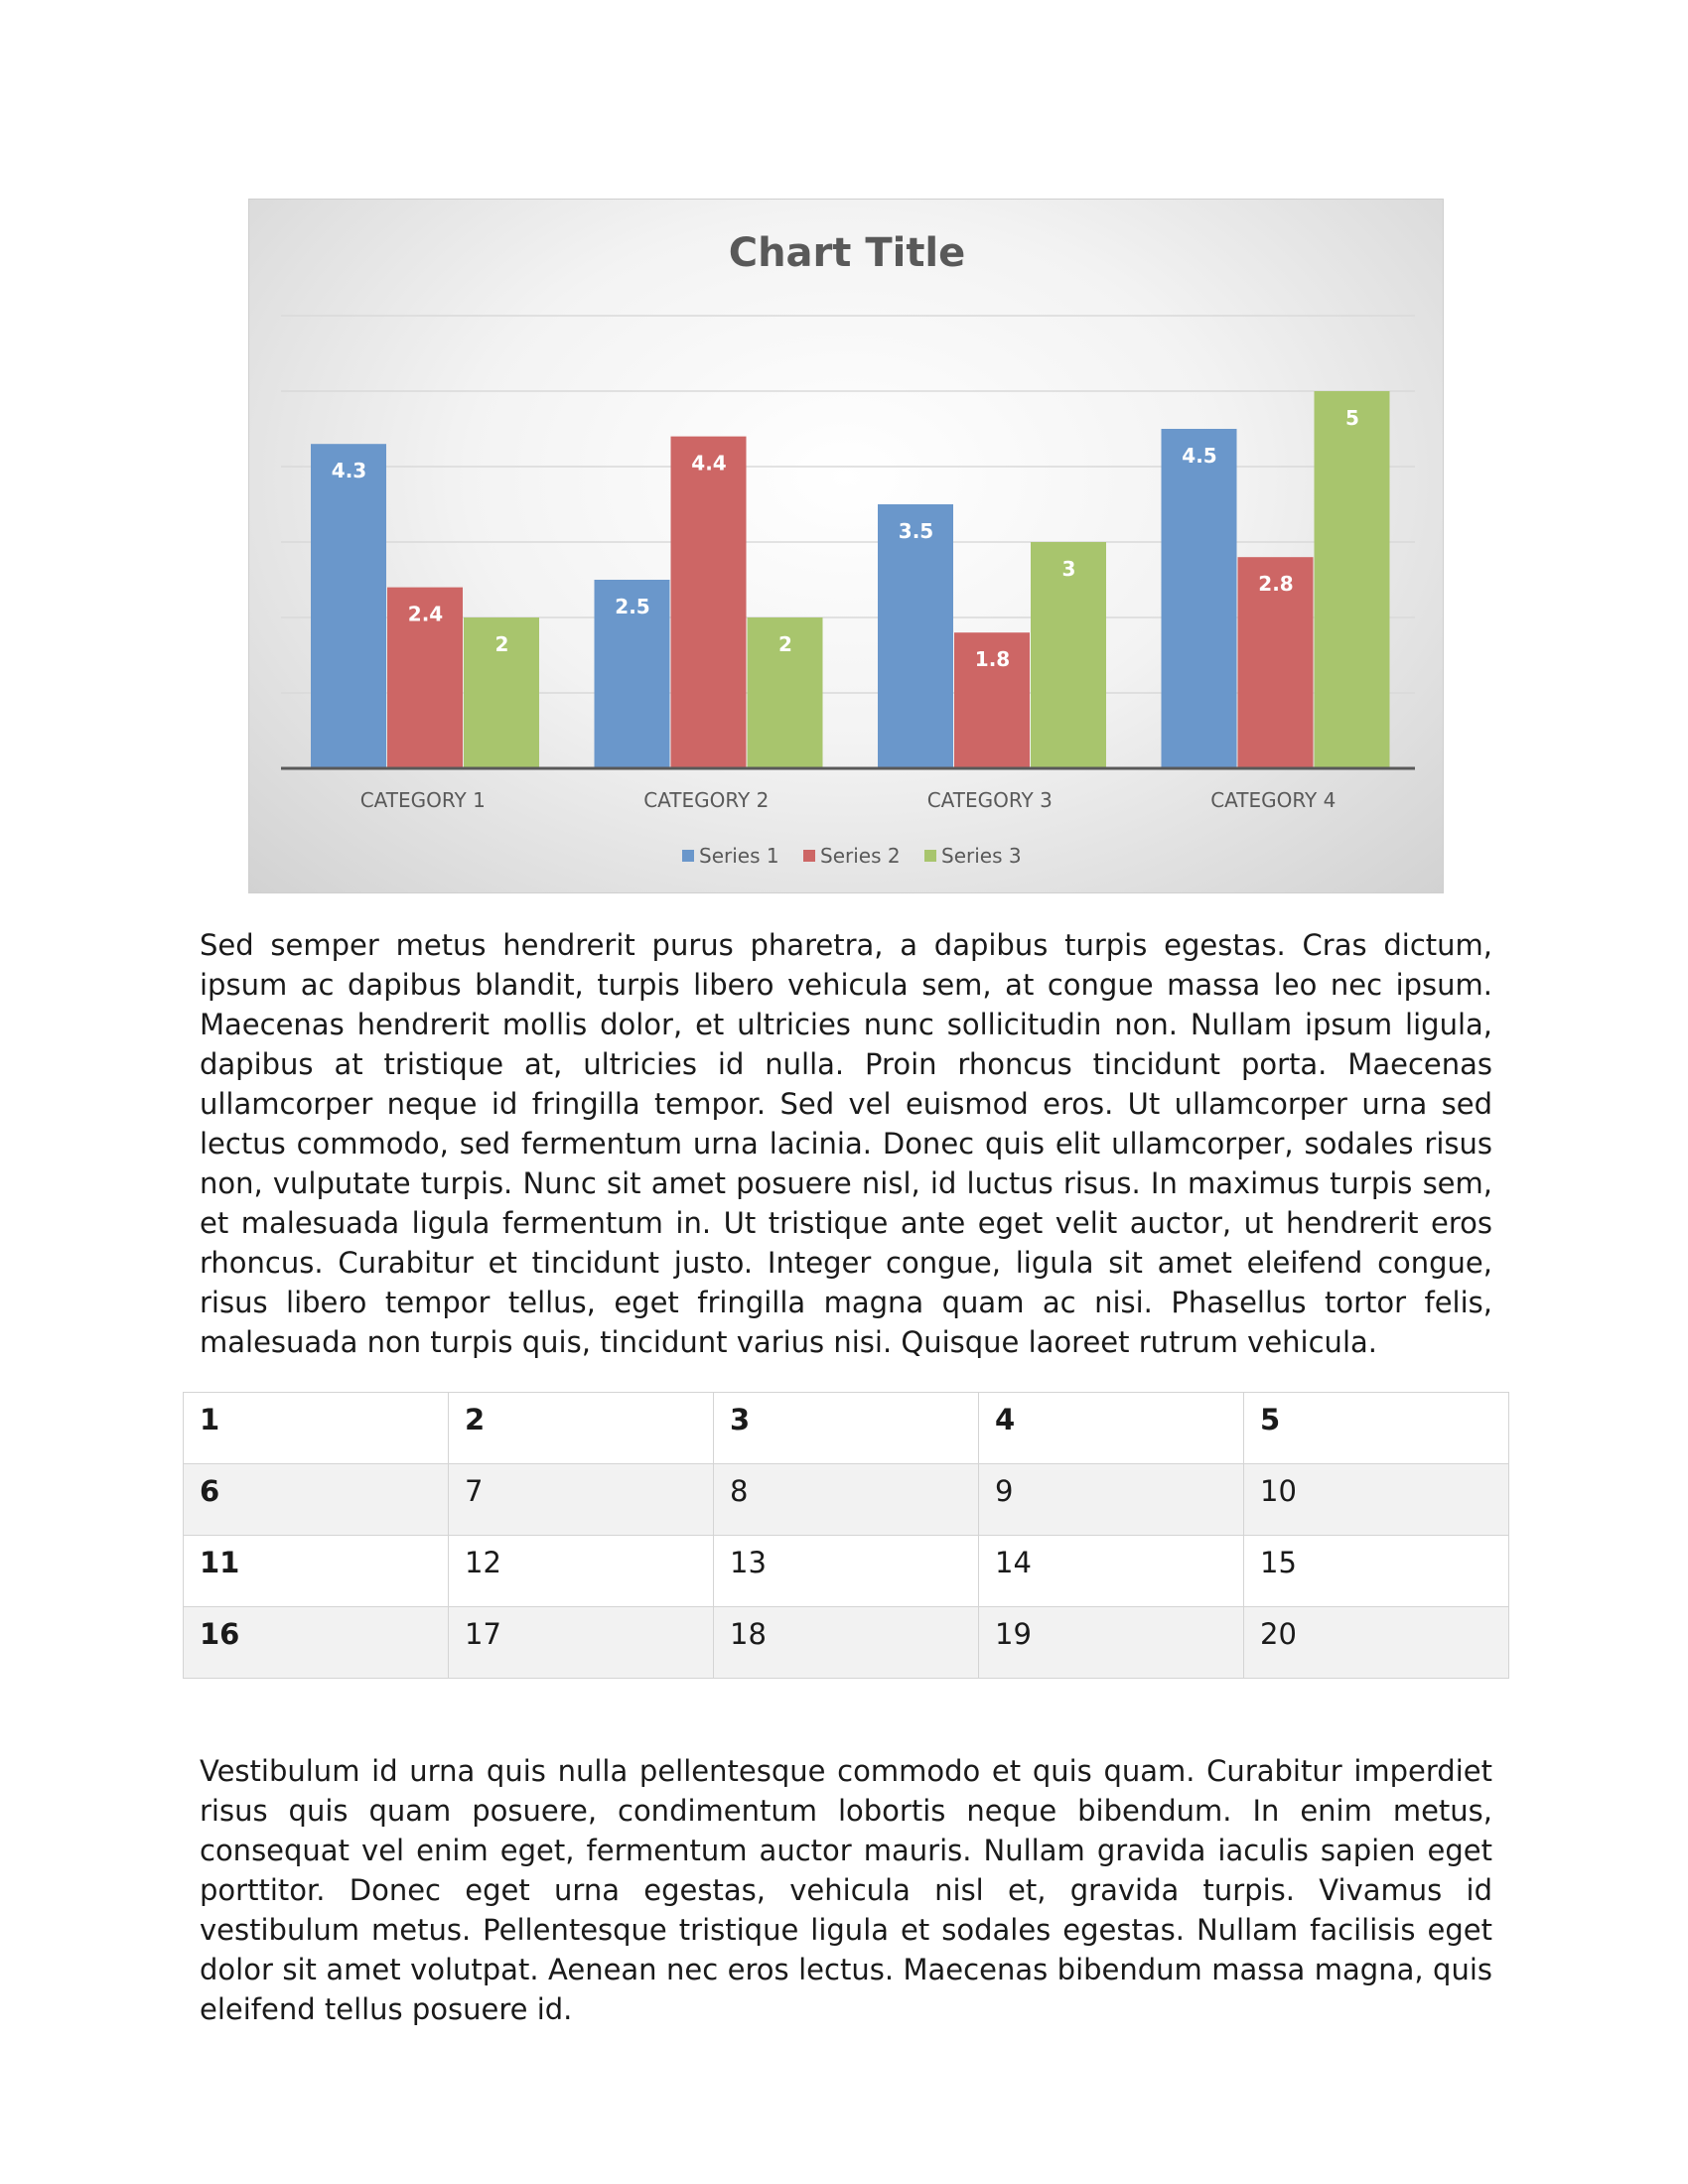 This screenshot has height=2184, width=1688. Describe the element at coordinates (581, 1428) in the screenshot. I see `table-cell: 2` at that location.